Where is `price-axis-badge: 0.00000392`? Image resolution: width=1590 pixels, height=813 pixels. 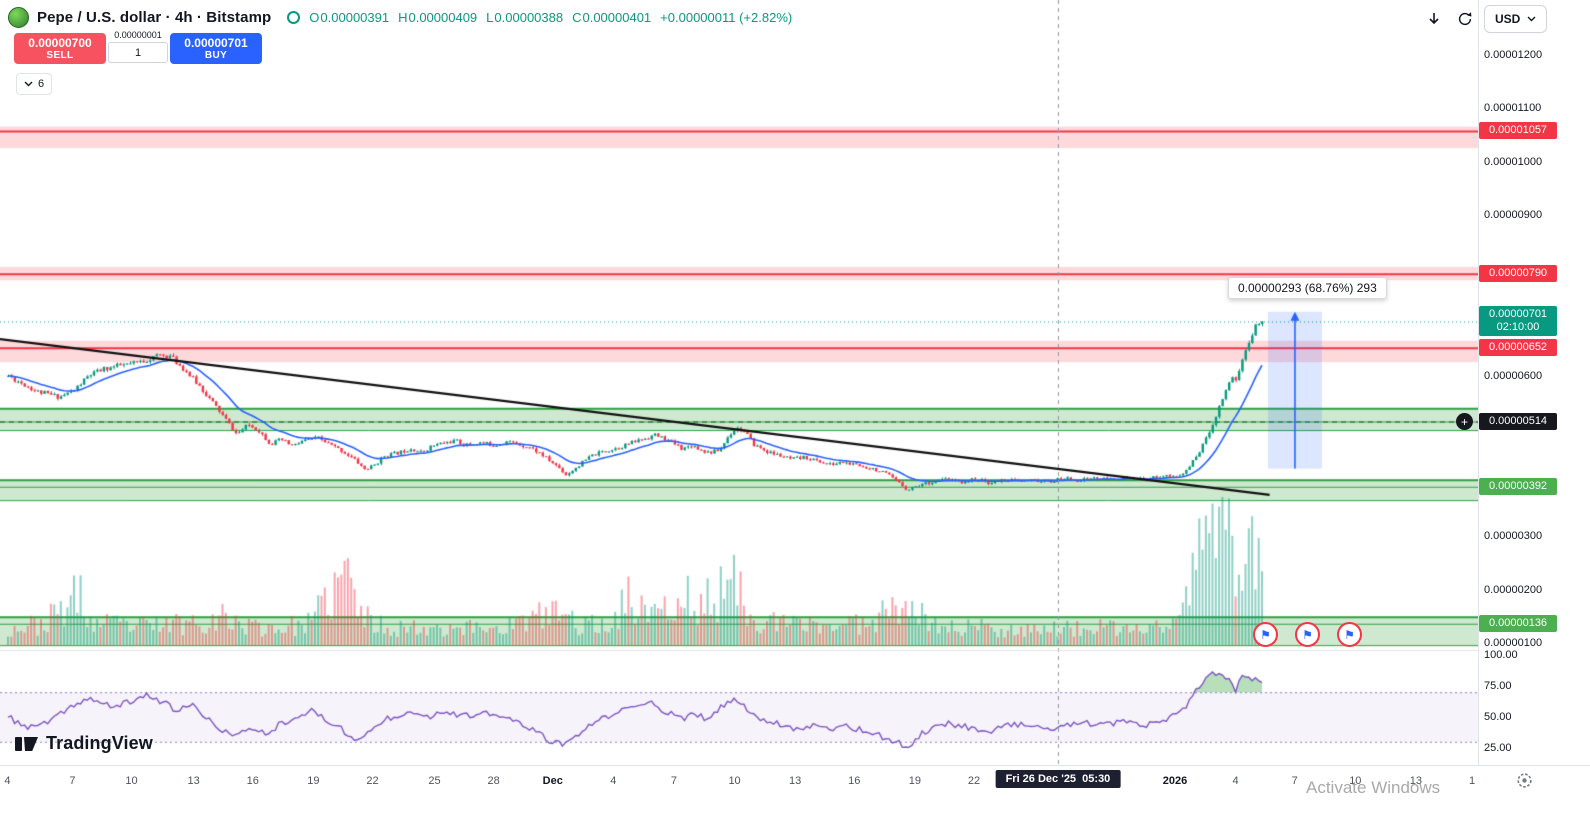
price-axis-badge: 0.00000392 is located at coordinates (1518, 486).